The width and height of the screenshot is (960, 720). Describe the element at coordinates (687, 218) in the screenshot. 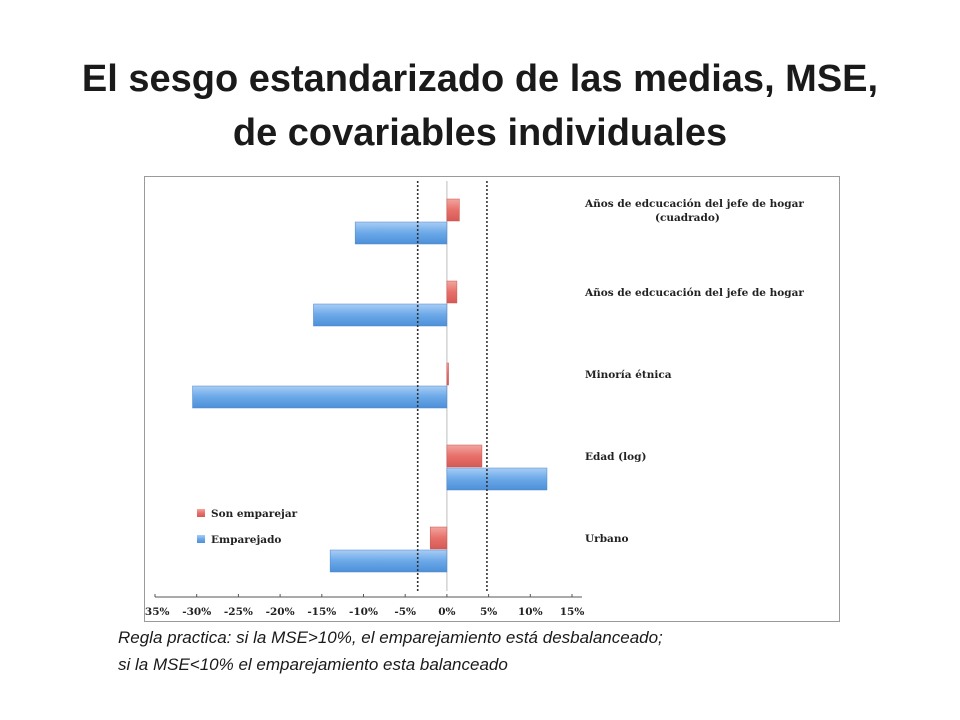

I see `category-label-1-line-2: (cuadrado)` at that location.